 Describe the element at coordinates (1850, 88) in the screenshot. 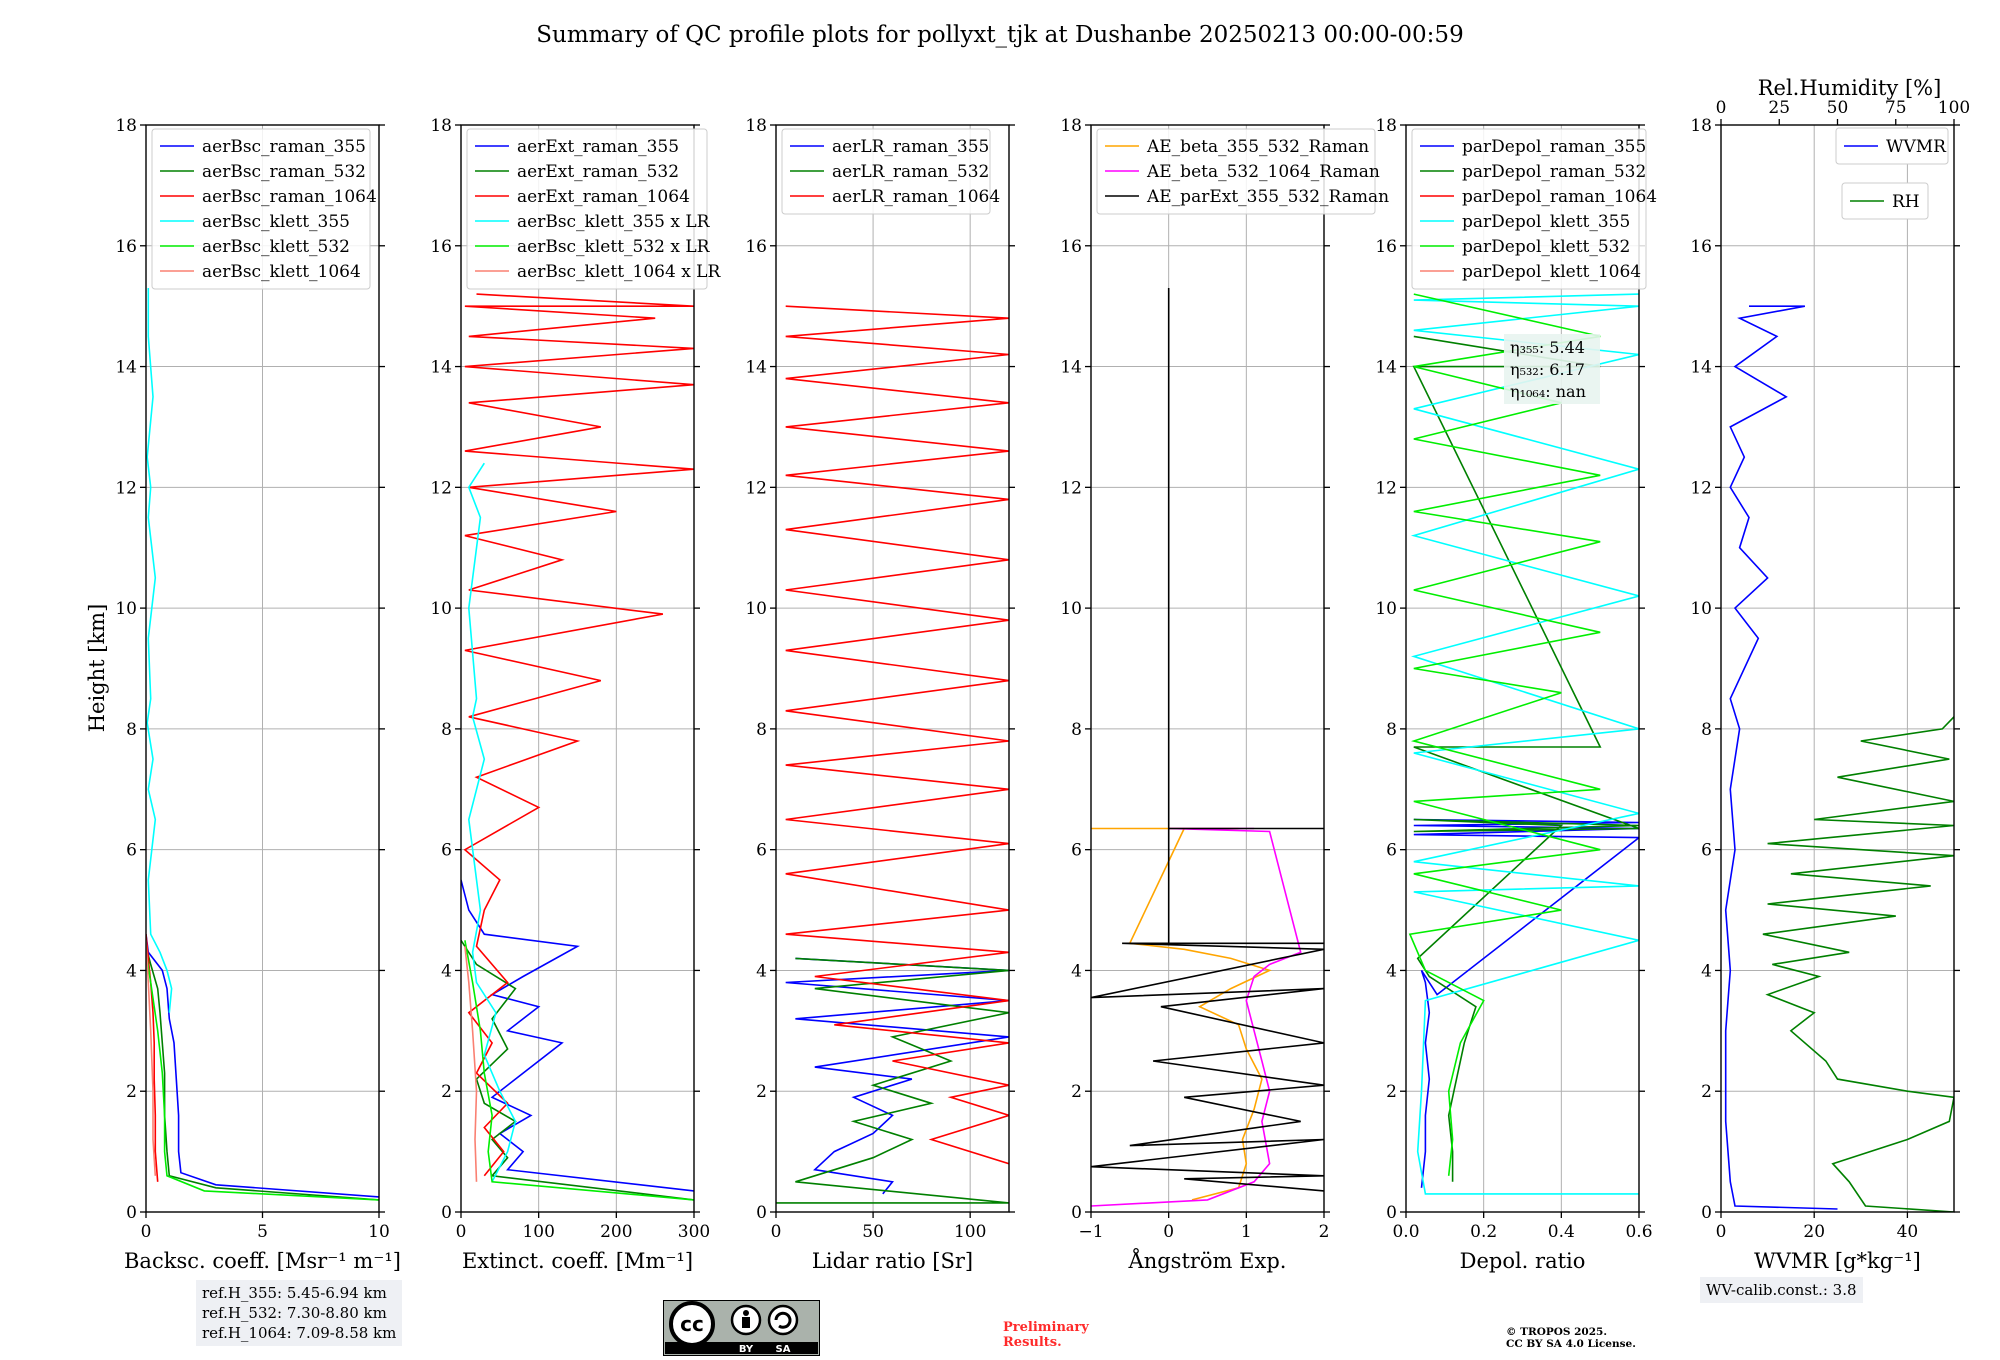

I see `top-axis-label: Rel.Humidity [%]` at that location.